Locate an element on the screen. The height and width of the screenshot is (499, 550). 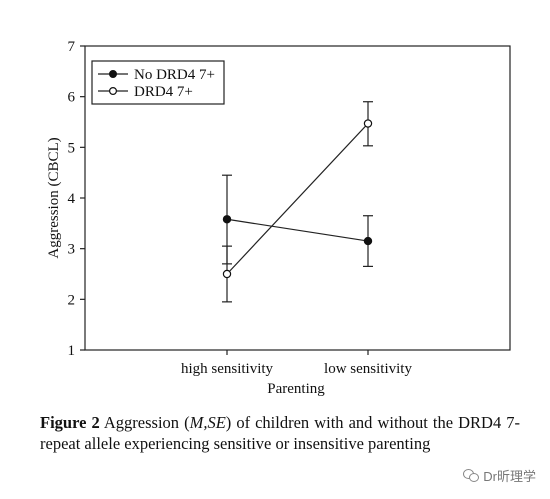
y-tick-label: 4 is located at coordinates (72, 199).